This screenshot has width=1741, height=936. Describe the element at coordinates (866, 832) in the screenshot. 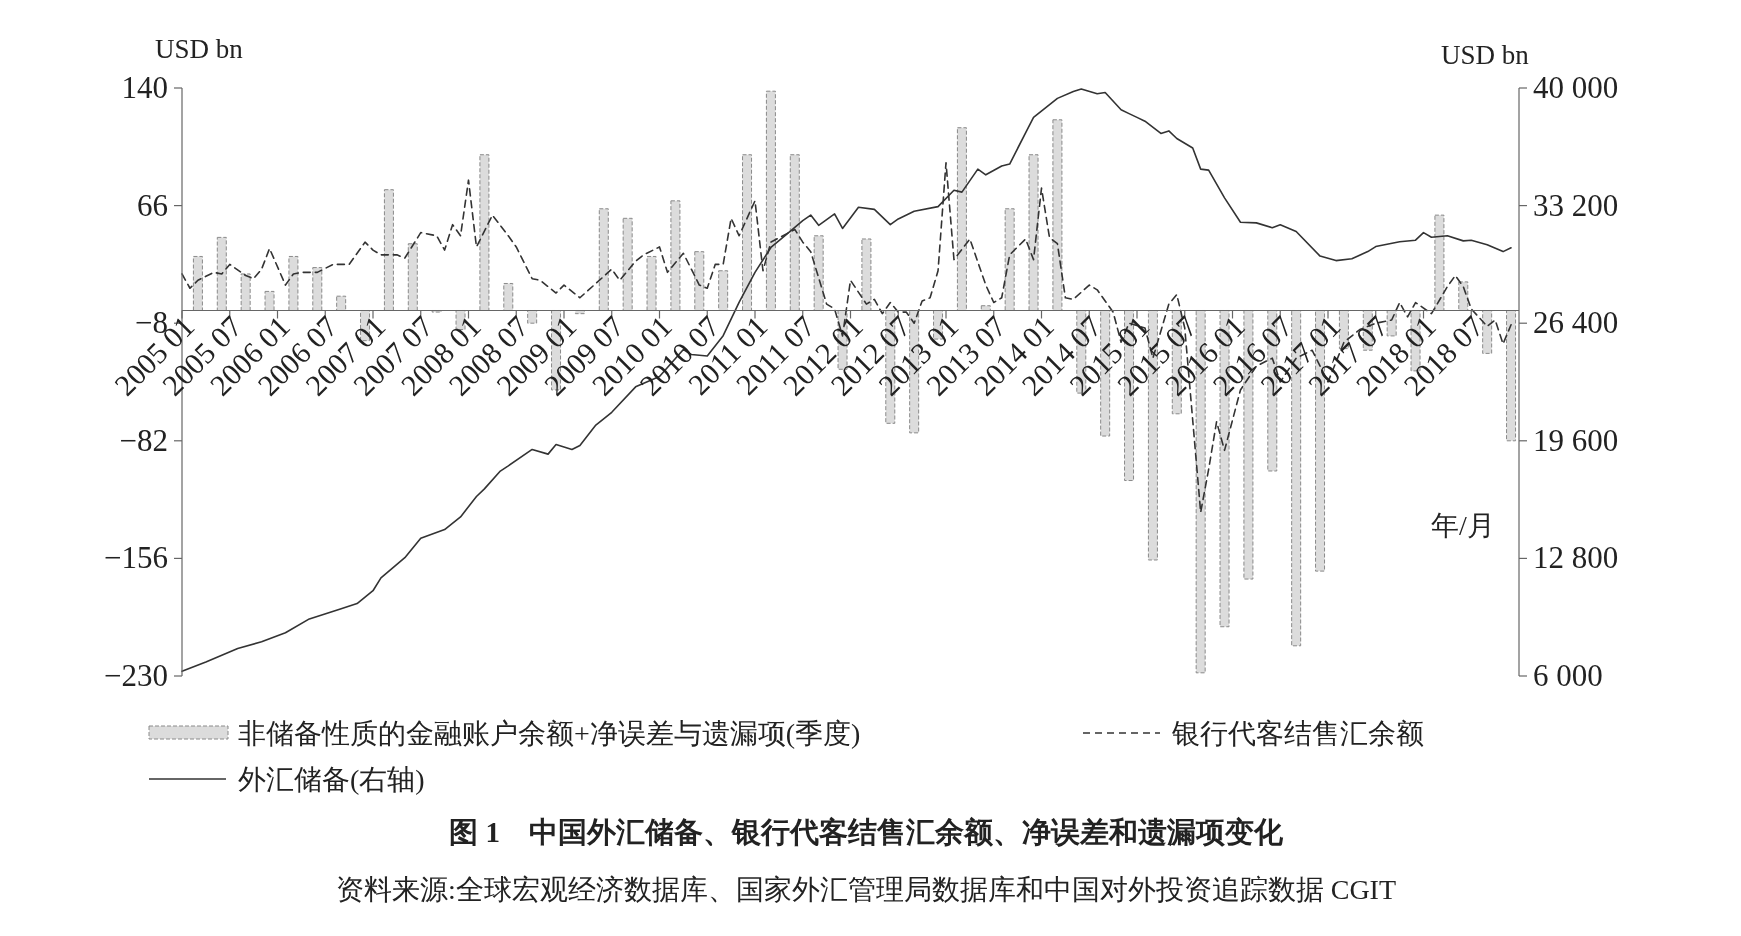

I see `text: 图 1 中国外汇储备、银行代客结售汇余额、净误差和遗漏项变化` at that location.